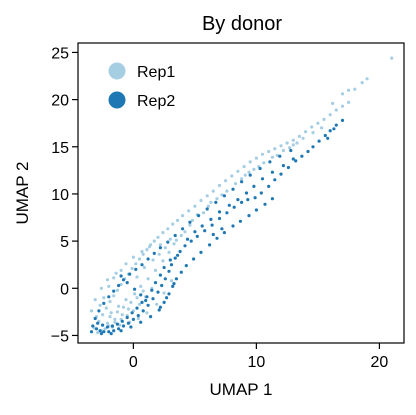 The height and width of the screenshot is (415, 416). What do you see at coordinates (156, 101) in the screenshot?
I see `legend-label-rep2: Rep2` at bounding box center [156, 101].